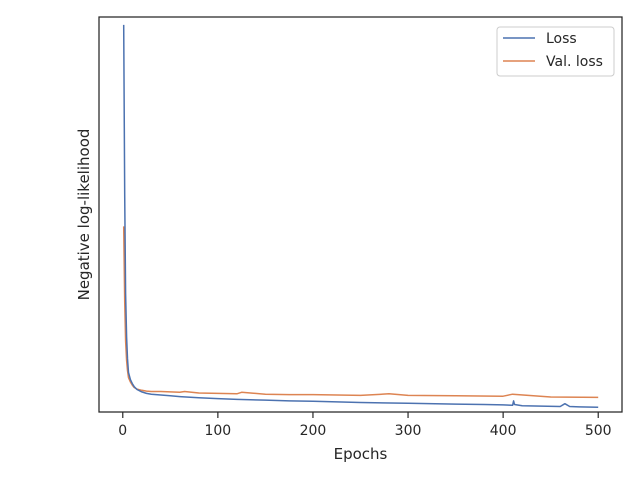  I want to click on x-tick-label: 200, so click(313, 431).